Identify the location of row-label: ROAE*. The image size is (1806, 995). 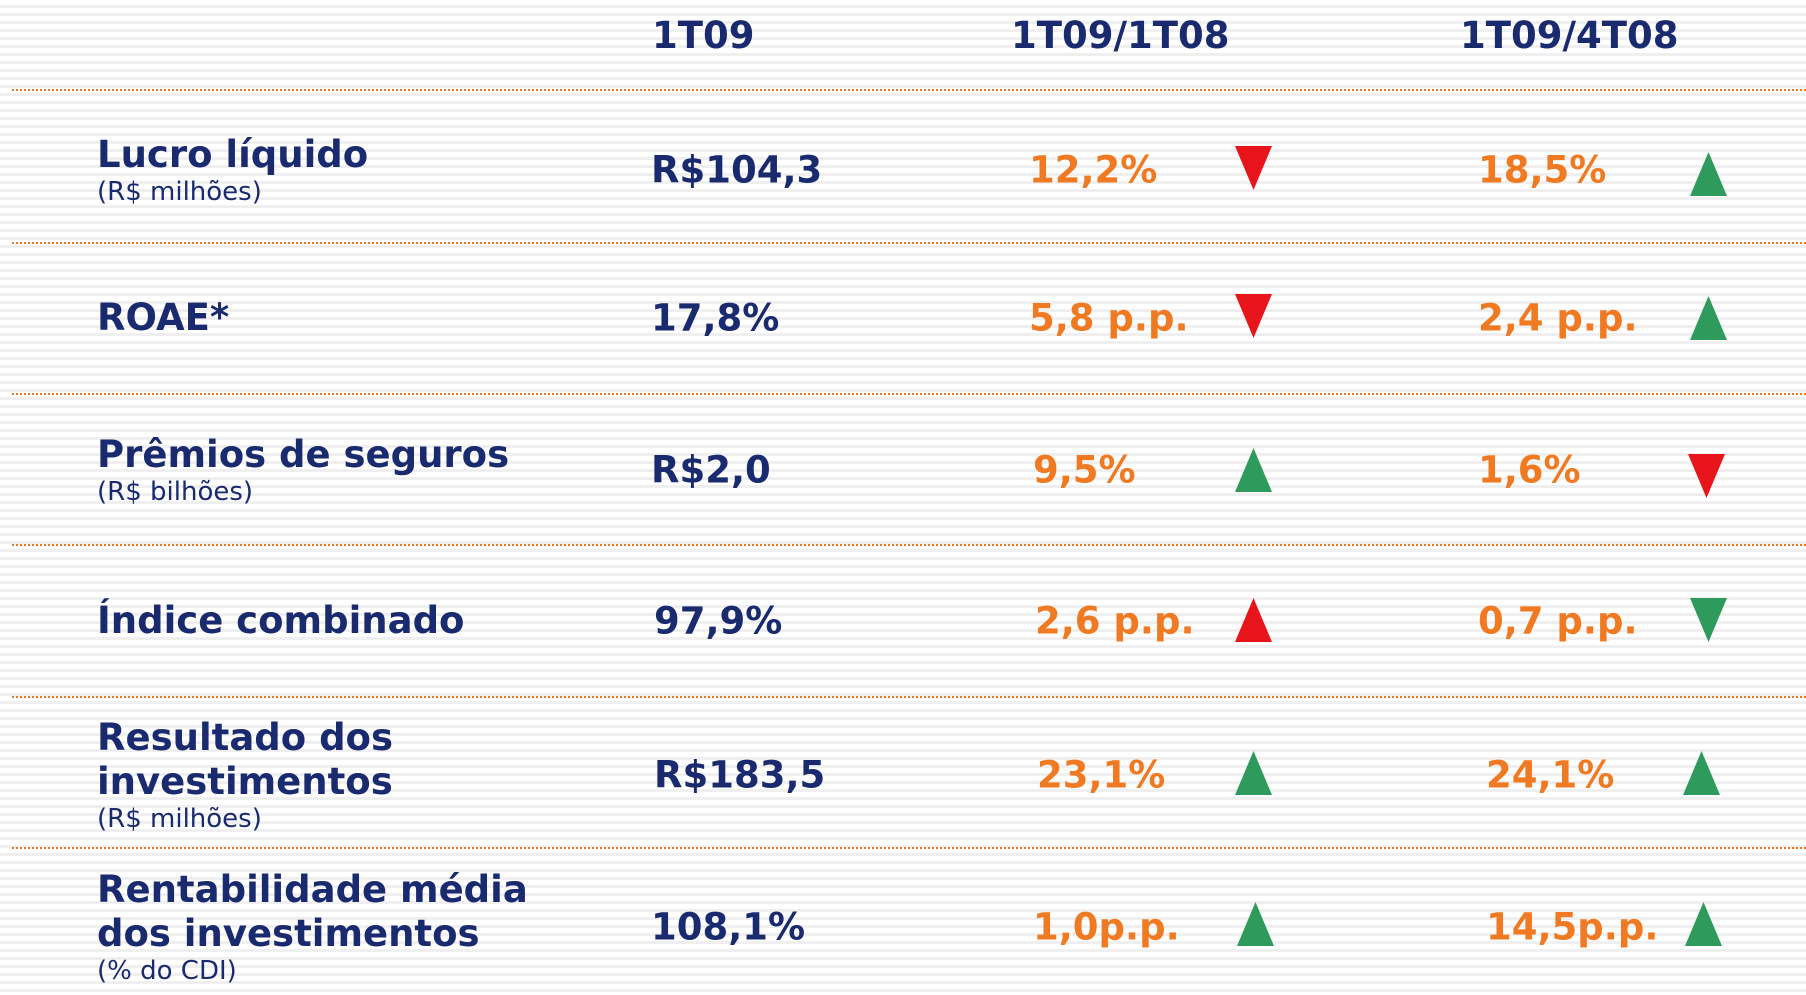
(163, 318).